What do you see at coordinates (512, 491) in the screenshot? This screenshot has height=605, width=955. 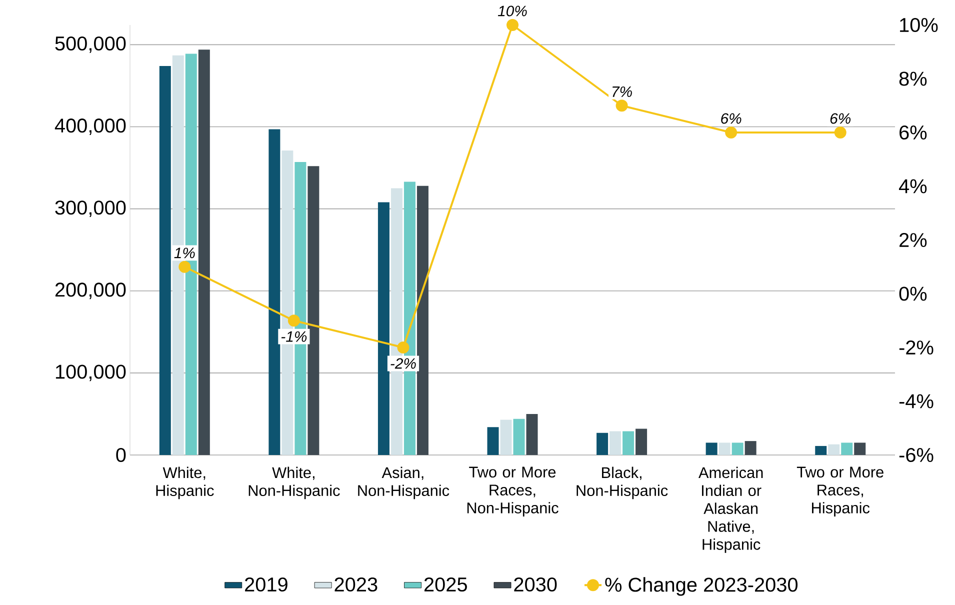 I see `x-tick-label: Two or More Races, Non-Hispanic` at bounding box center [512, 491].